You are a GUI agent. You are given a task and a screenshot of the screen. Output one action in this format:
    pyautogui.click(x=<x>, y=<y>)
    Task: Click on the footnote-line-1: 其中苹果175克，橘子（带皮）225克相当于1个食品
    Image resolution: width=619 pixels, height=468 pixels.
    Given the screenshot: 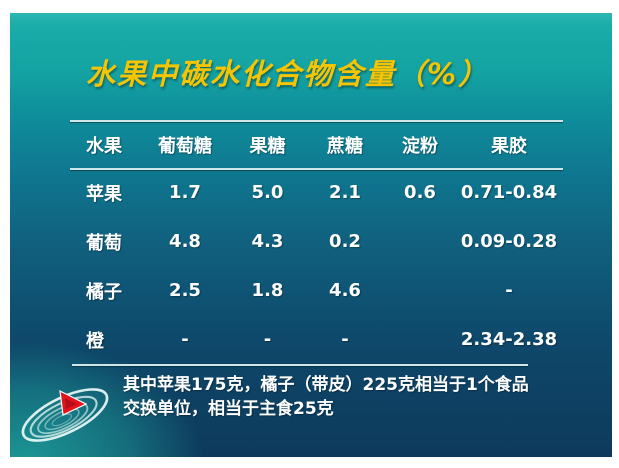 What is the action you would take?
    pyautogui.click(x=326, y=385)
    